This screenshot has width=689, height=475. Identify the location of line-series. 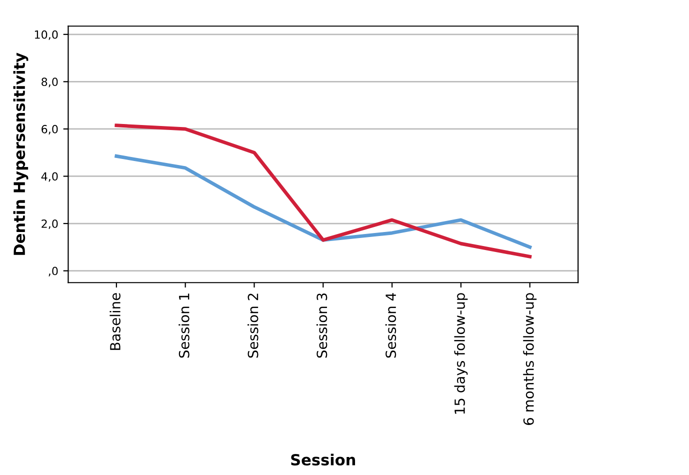
(323, 201).